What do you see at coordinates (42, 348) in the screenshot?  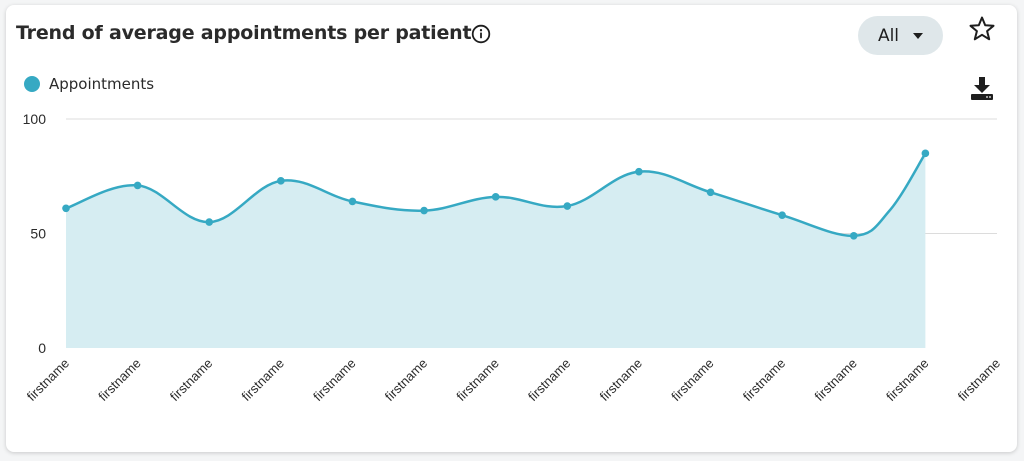 I see `y-tick-label: 0` at bounding box center [42, 348].